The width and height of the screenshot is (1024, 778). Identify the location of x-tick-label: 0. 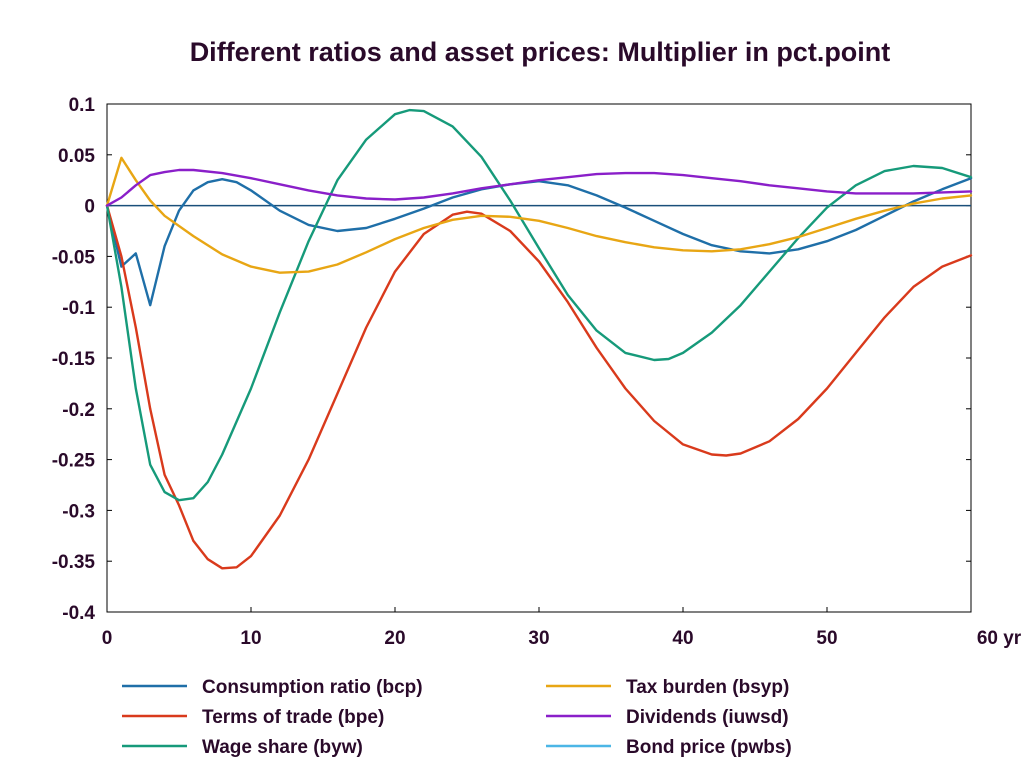
(107, 638).